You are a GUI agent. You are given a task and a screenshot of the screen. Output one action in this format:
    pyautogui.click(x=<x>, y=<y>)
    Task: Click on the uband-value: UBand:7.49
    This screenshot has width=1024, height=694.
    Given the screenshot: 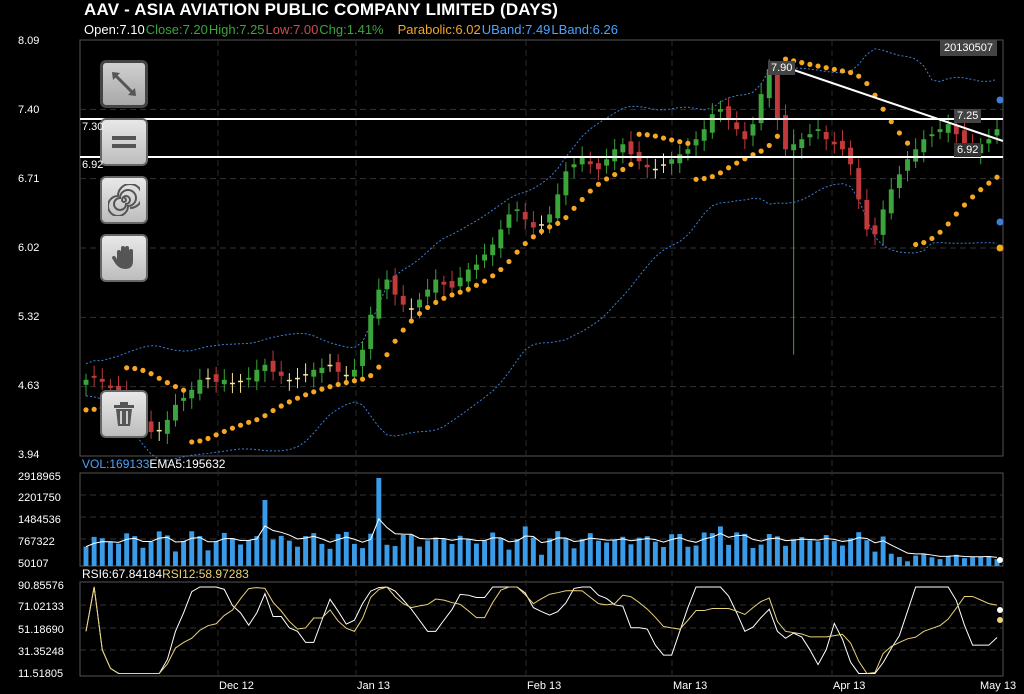 What is the action you would take?
    pyautogui.click(x=516, y=29)
    